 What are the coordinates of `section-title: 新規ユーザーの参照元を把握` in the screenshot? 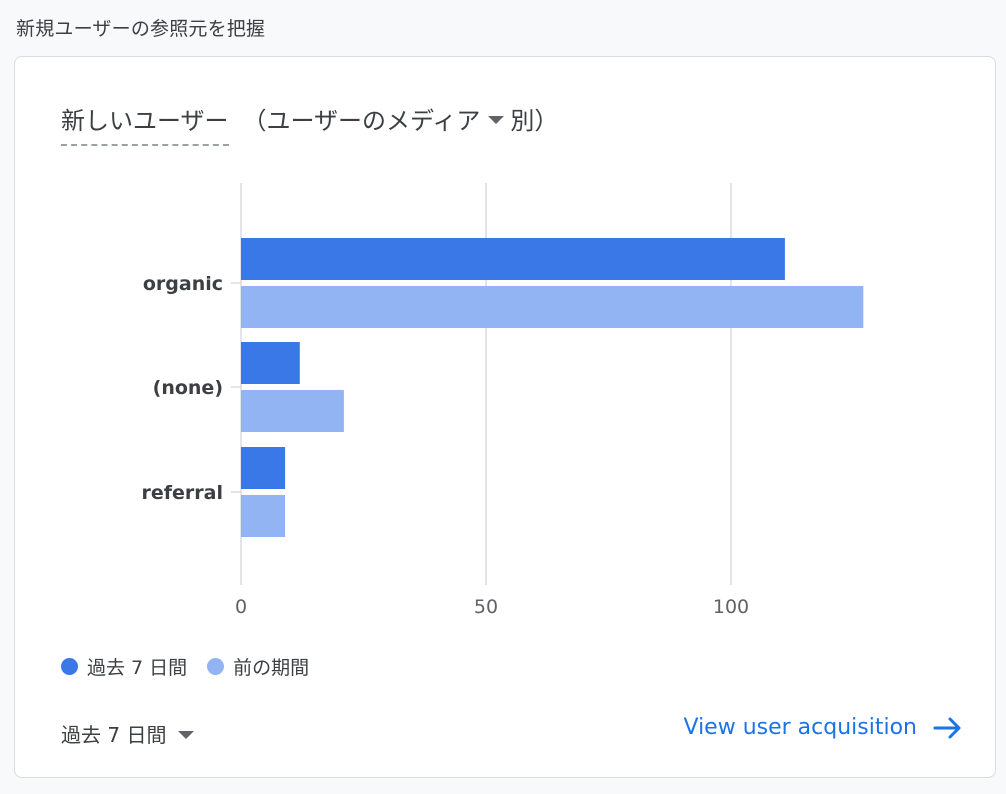 It's located at (141, 29).